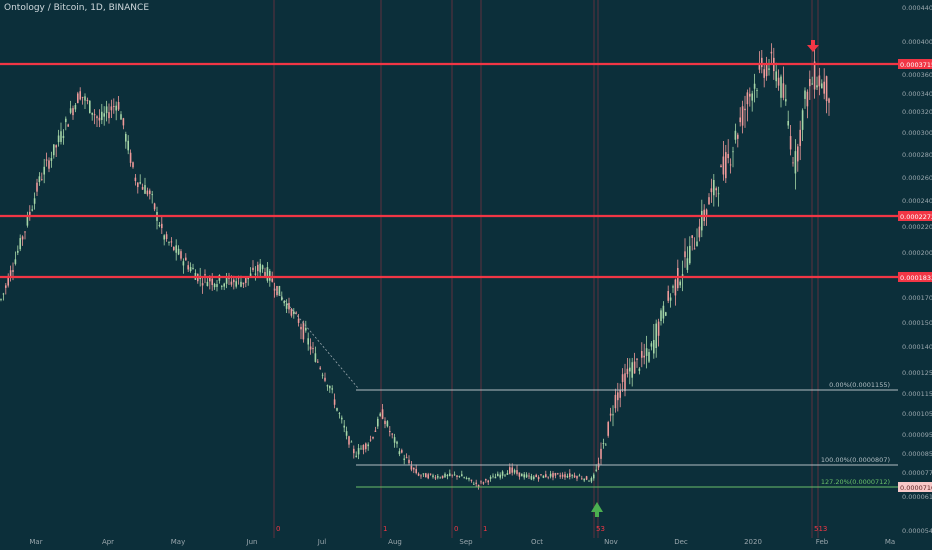 The image size is (932, 550). I want to click on fib-label: 127.20%(0.0000712), so click(855, 482).